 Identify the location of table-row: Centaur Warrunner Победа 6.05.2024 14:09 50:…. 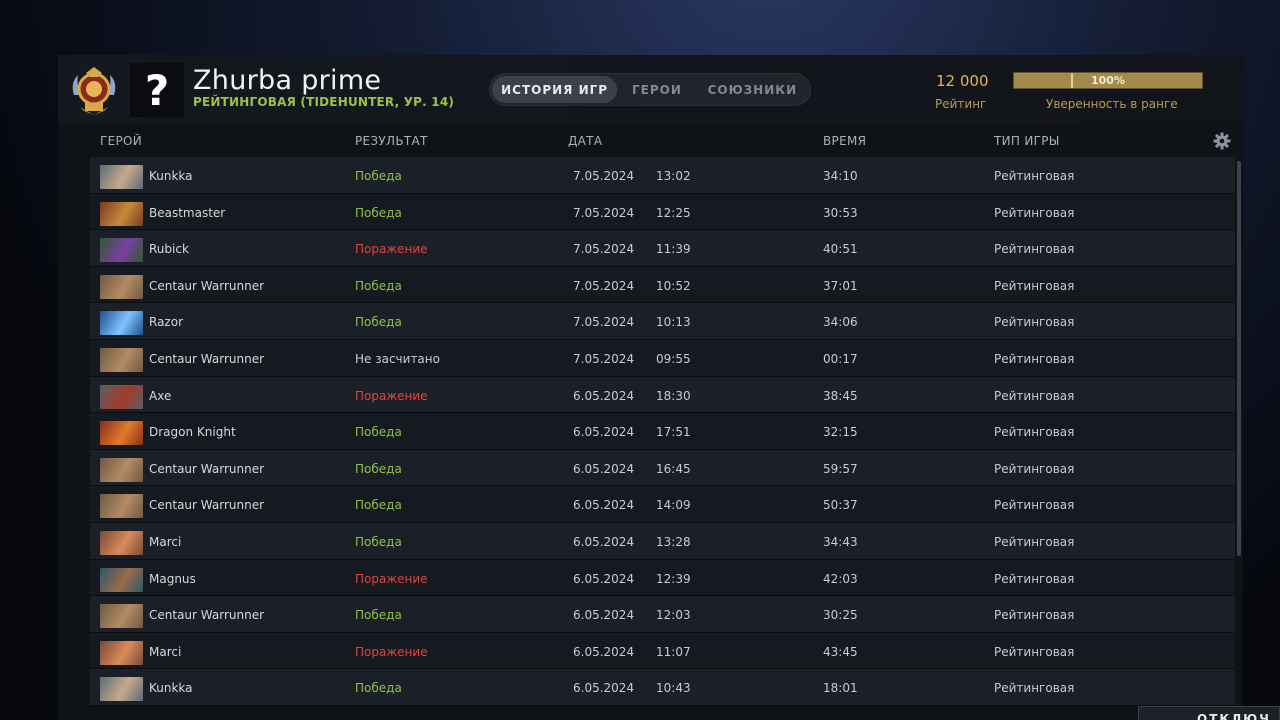
(662, 504).